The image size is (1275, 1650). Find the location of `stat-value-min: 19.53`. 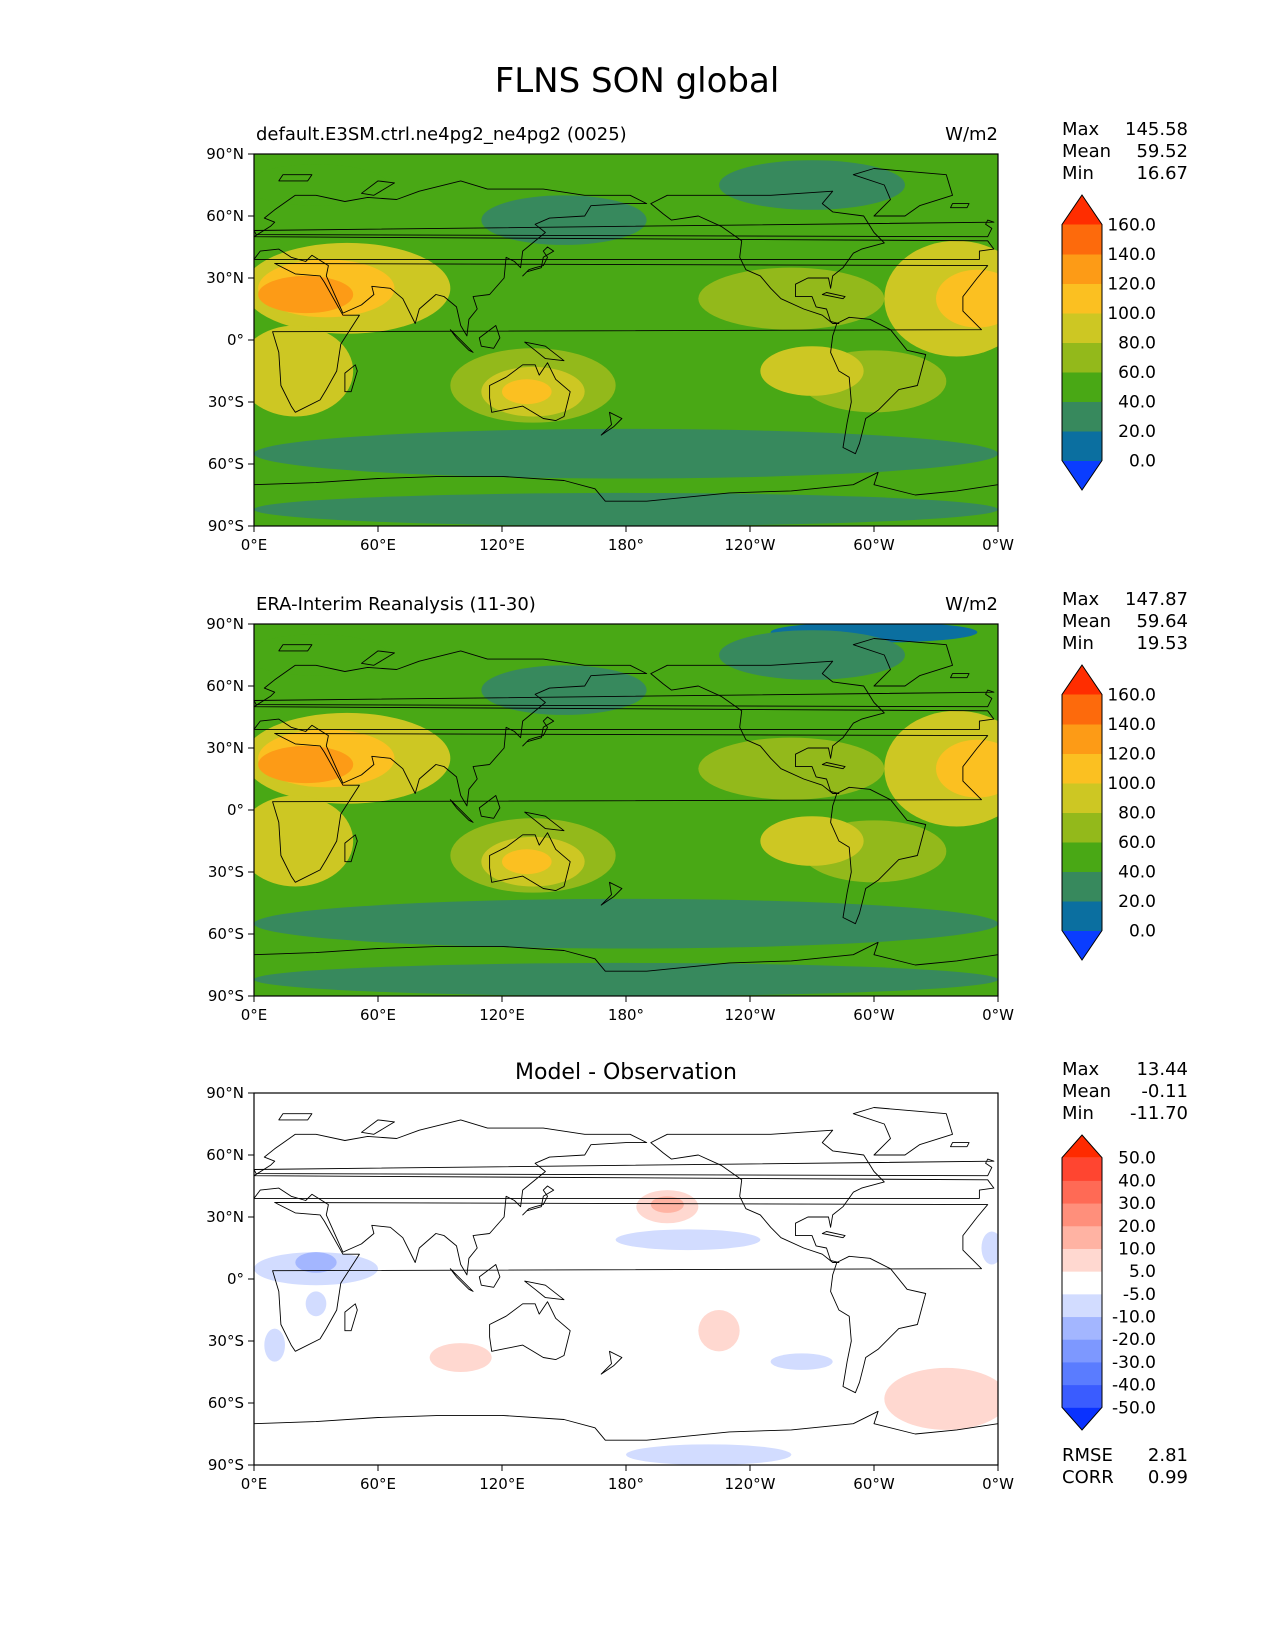

stat-value-min: 19.53 is located at coordinates (1162, 643).